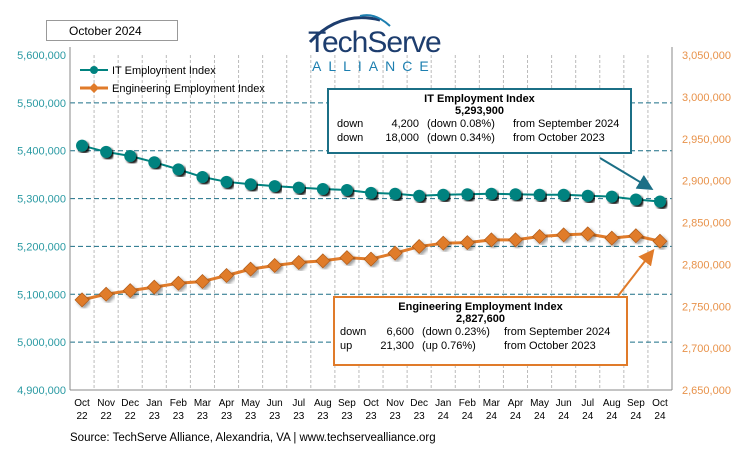 The height and width of the screenshot is (465, 753). I want to click on eng-box-row: down 6,600 (down 0.23%) from September 2024, so click(480, 332).